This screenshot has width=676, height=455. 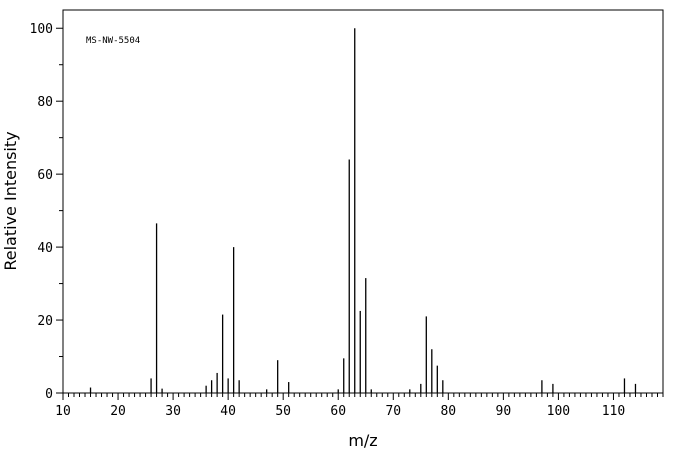 I want to click on x-tick-label: 30, so click(x=173, y=411).